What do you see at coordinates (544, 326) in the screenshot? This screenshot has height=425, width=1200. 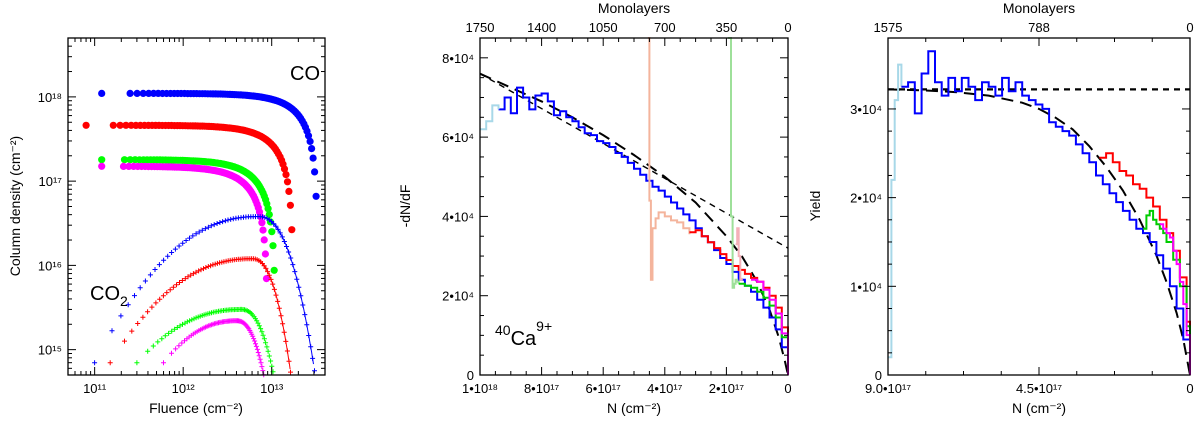 I see `ion-charge: 9+` at bounding box center [544, 326].